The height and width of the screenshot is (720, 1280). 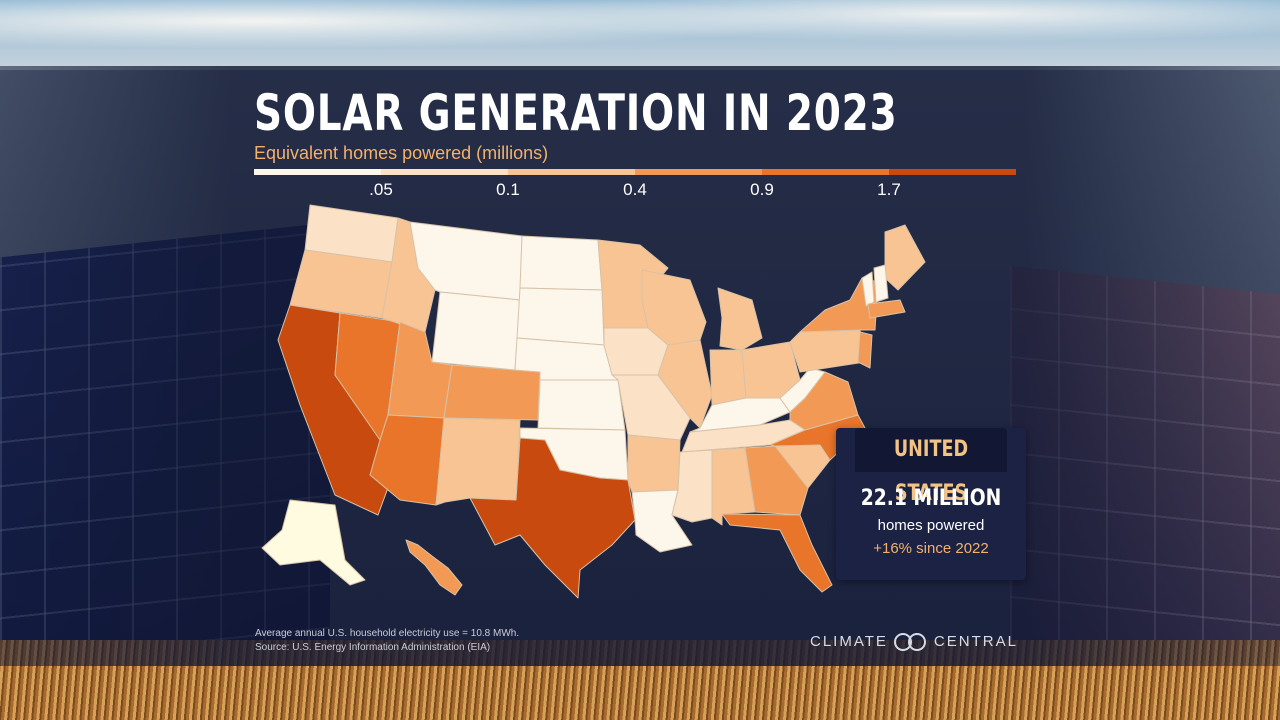 What do you see at coordinates (931, 498) in the screenshot?
I see `callout-value: 22.1 MILLION` at bounding box center [931, 498].